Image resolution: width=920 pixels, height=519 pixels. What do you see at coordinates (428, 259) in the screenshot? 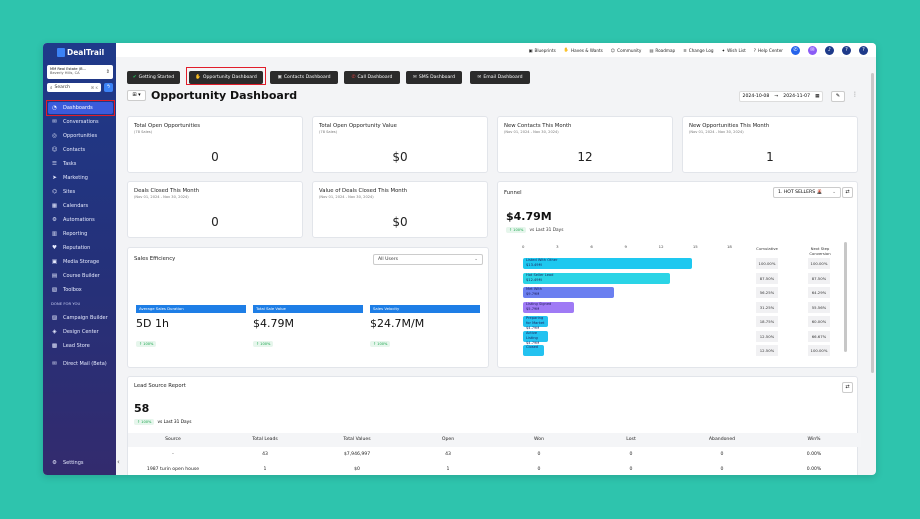
I see `users-filter-select: All Users ⌄` at bounding box center [428, 259].